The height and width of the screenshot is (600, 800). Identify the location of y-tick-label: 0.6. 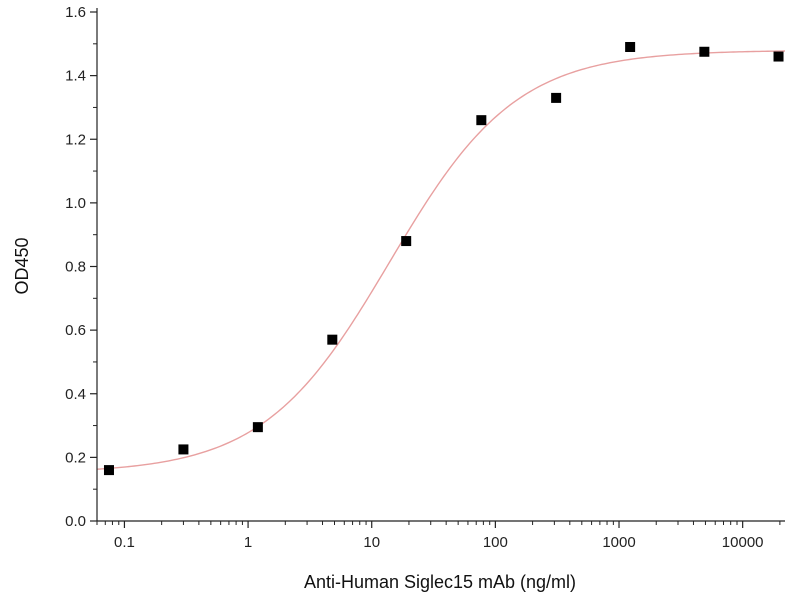
(75, 330).